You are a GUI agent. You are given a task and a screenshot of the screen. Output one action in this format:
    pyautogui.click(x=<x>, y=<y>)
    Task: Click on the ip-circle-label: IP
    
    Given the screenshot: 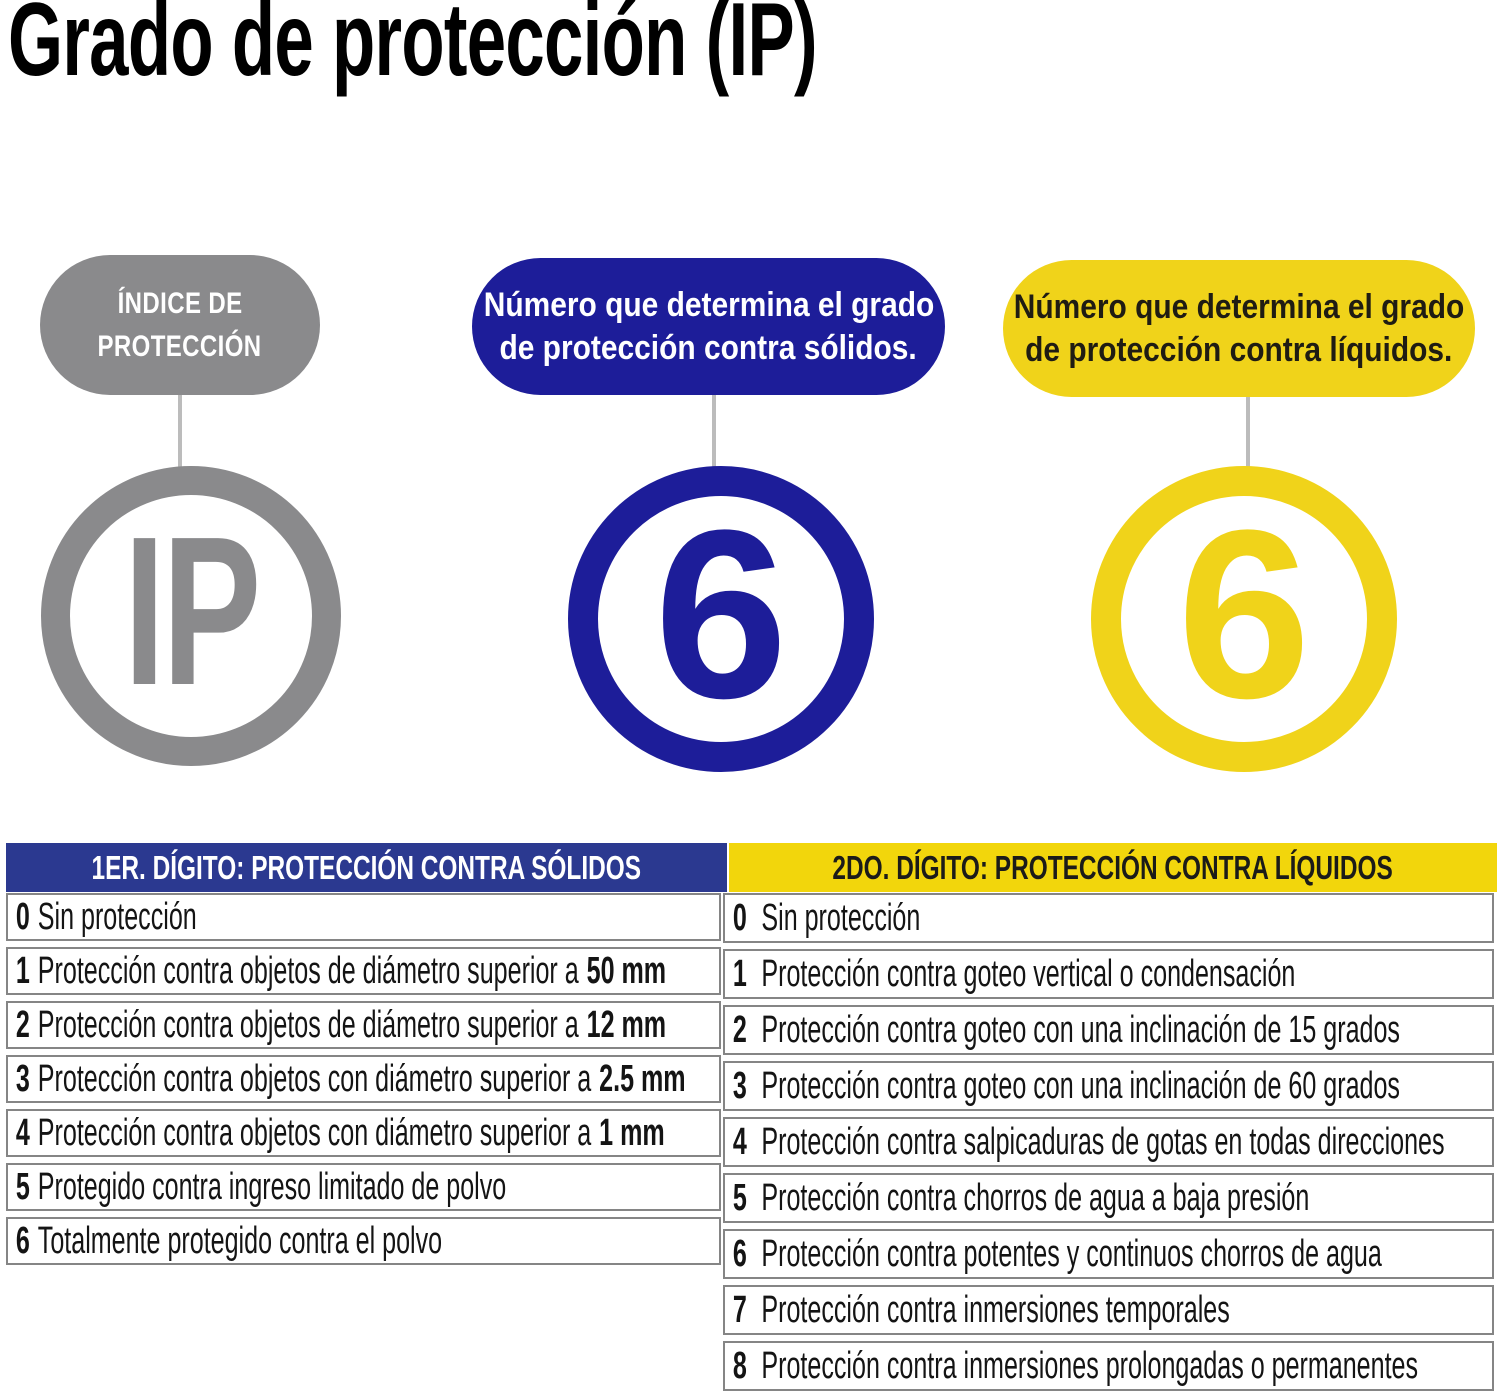 What is the action you would take?
    pyautogui.click(x=192, y=610)
    